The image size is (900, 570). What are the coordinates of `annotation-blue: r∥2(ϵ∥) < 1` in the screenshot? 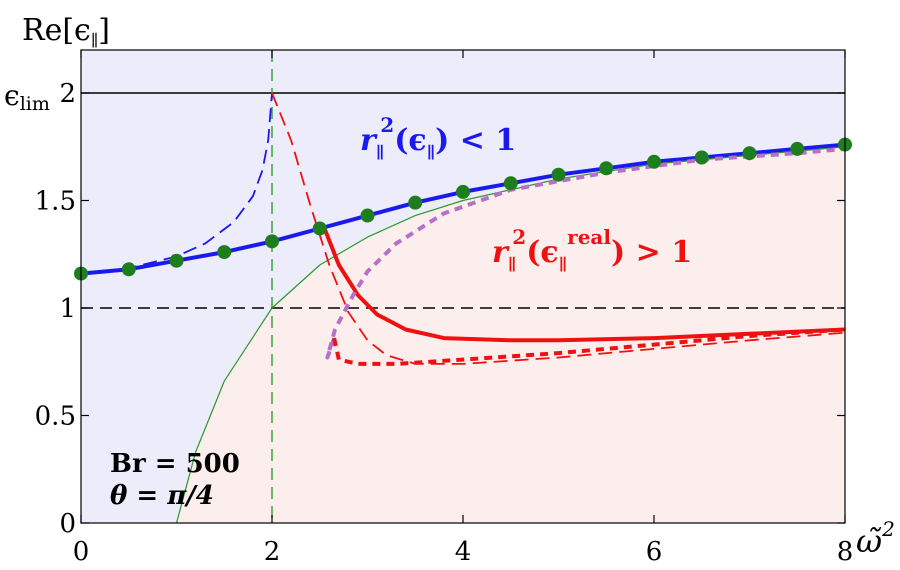 It's located at (438, 137).